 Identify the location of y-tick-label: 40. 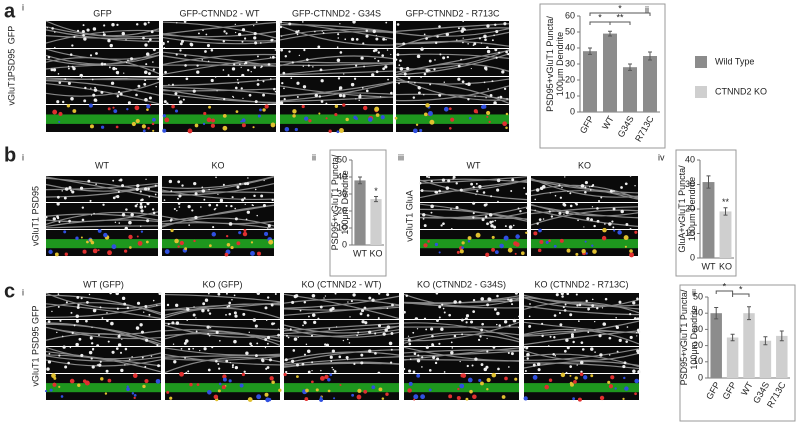
(698, 313).